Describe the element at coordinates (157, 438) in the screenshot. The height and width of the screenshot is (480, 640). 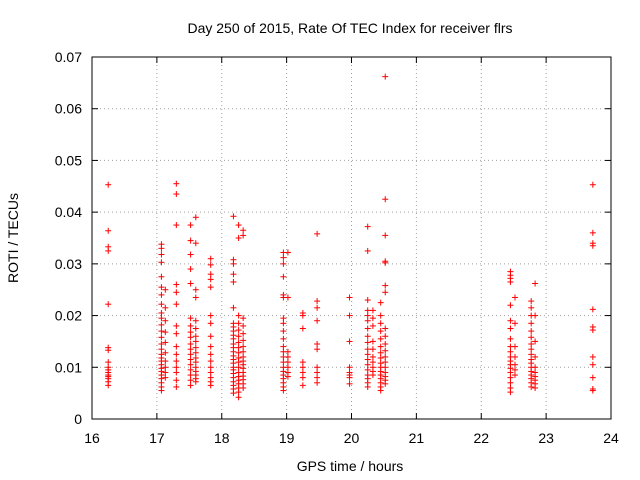
I see `x-tick-label: 17` at that location.